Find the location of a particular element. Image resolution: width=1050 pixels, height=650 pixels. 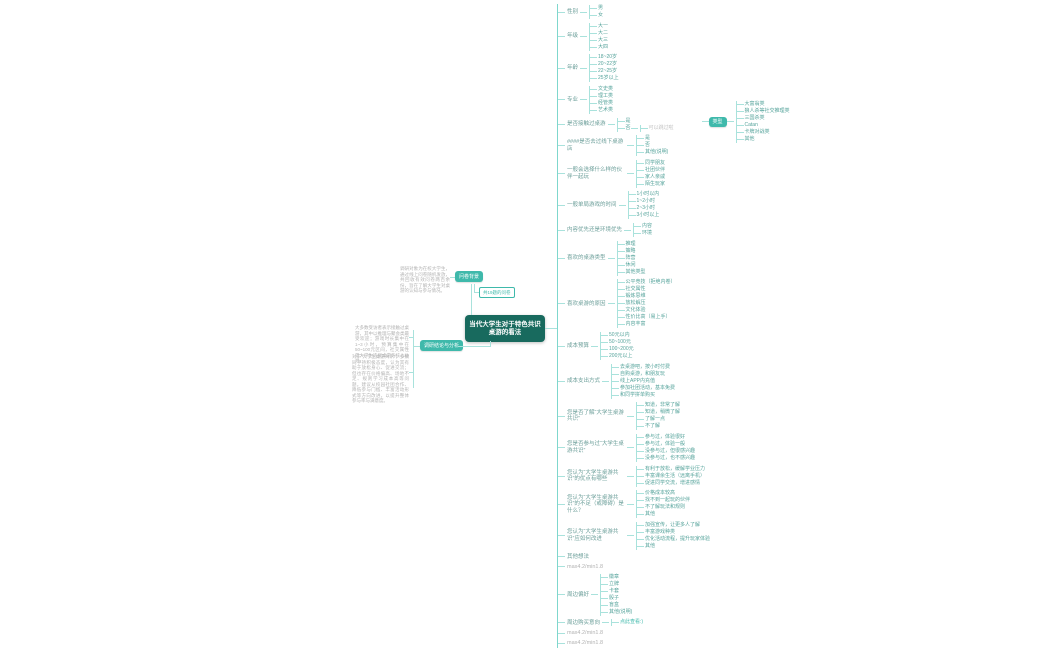

mindmap-child-node: 女 is located at coordinates (601, 15).